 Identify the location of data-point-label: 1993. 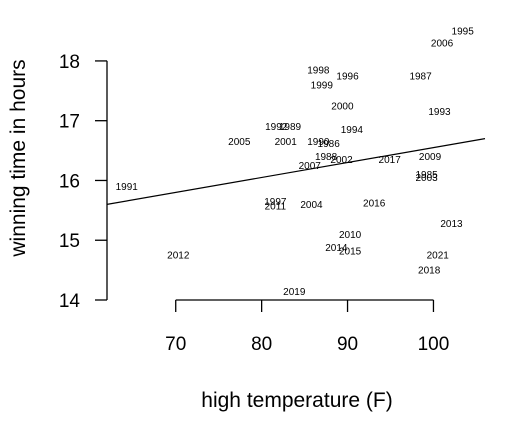
(439, 112).